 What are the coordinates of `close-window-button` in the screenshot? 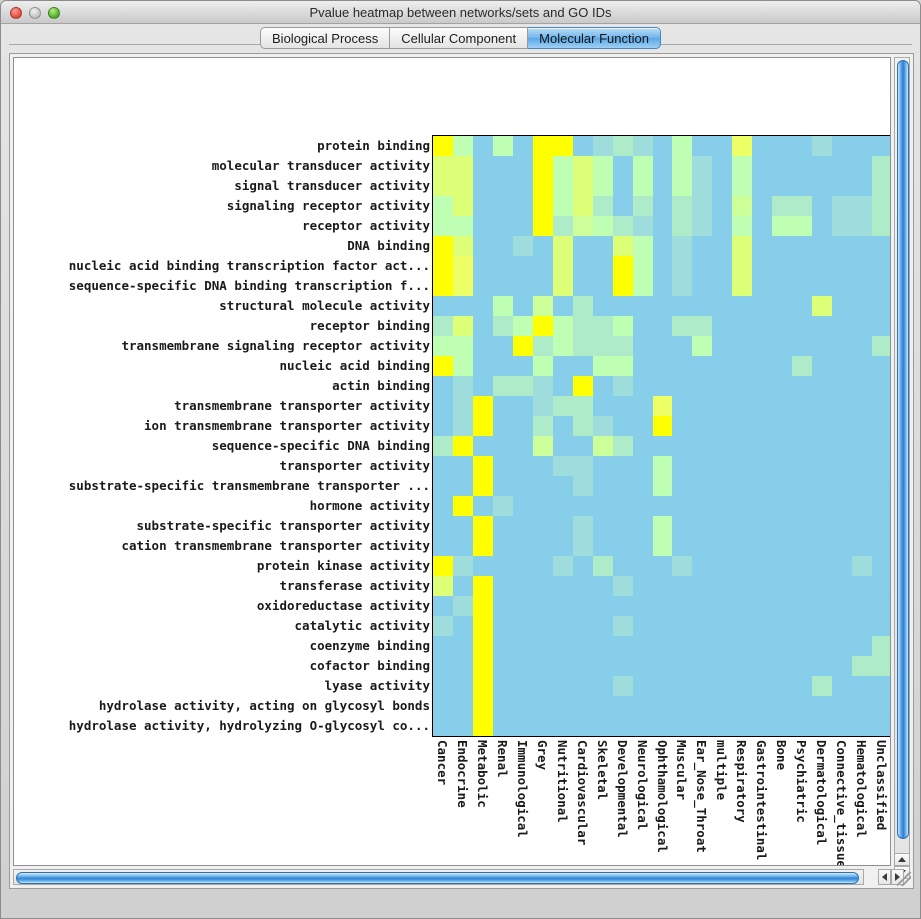 It's located at (16, 13).